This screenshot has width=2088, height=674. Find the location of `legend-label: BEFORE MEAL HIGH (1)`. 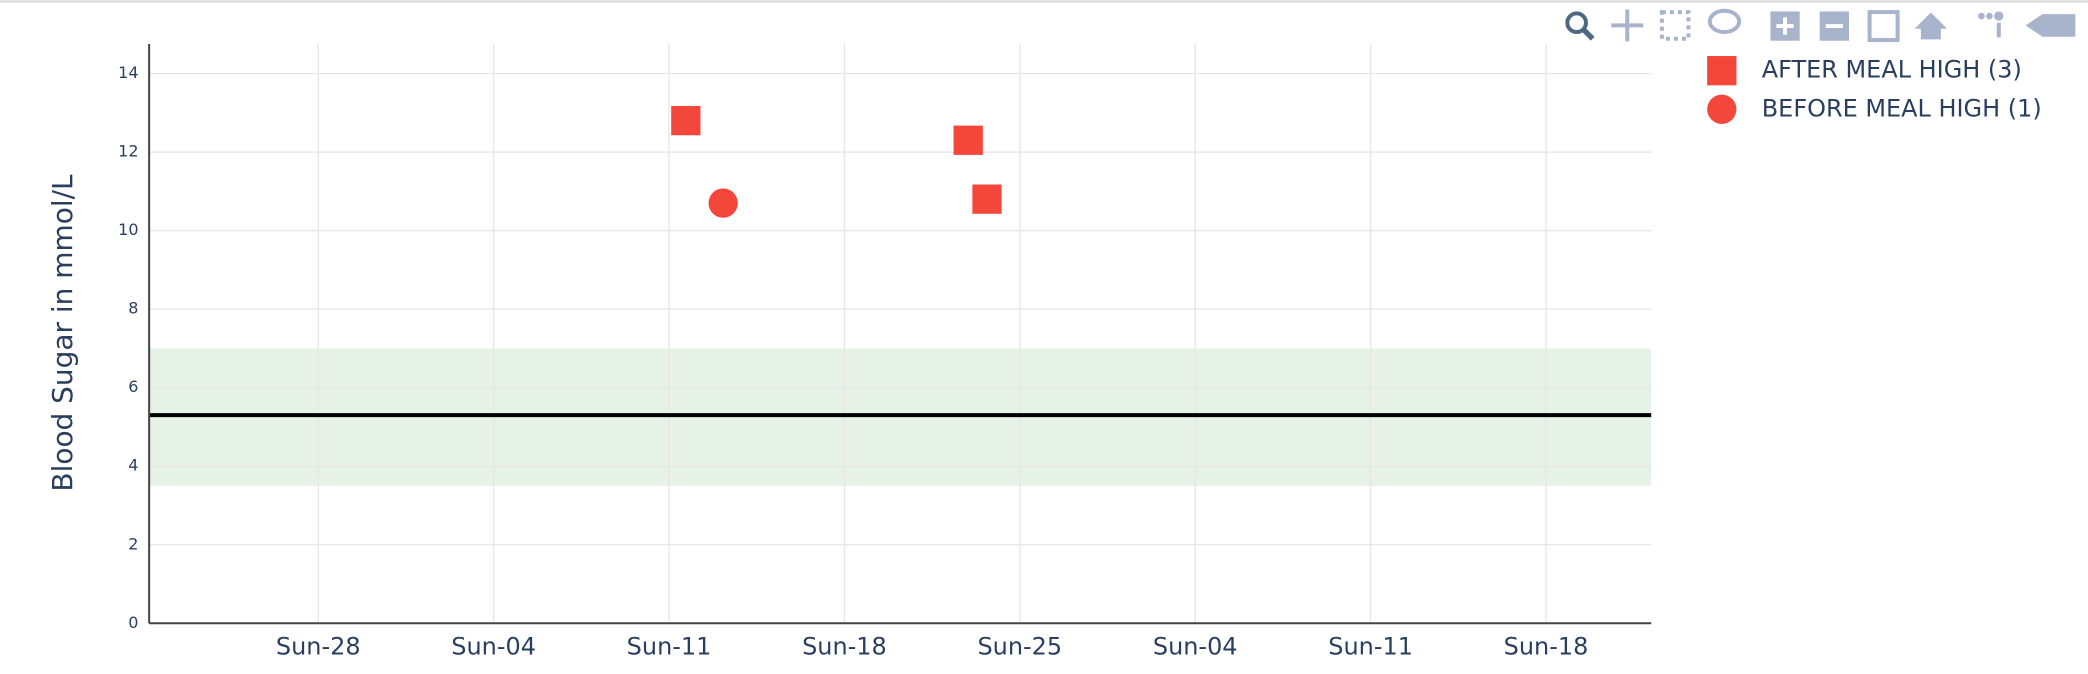

legend-label: BEFORE MEAL HIGH (1) is located at coordinates (1902, 108).